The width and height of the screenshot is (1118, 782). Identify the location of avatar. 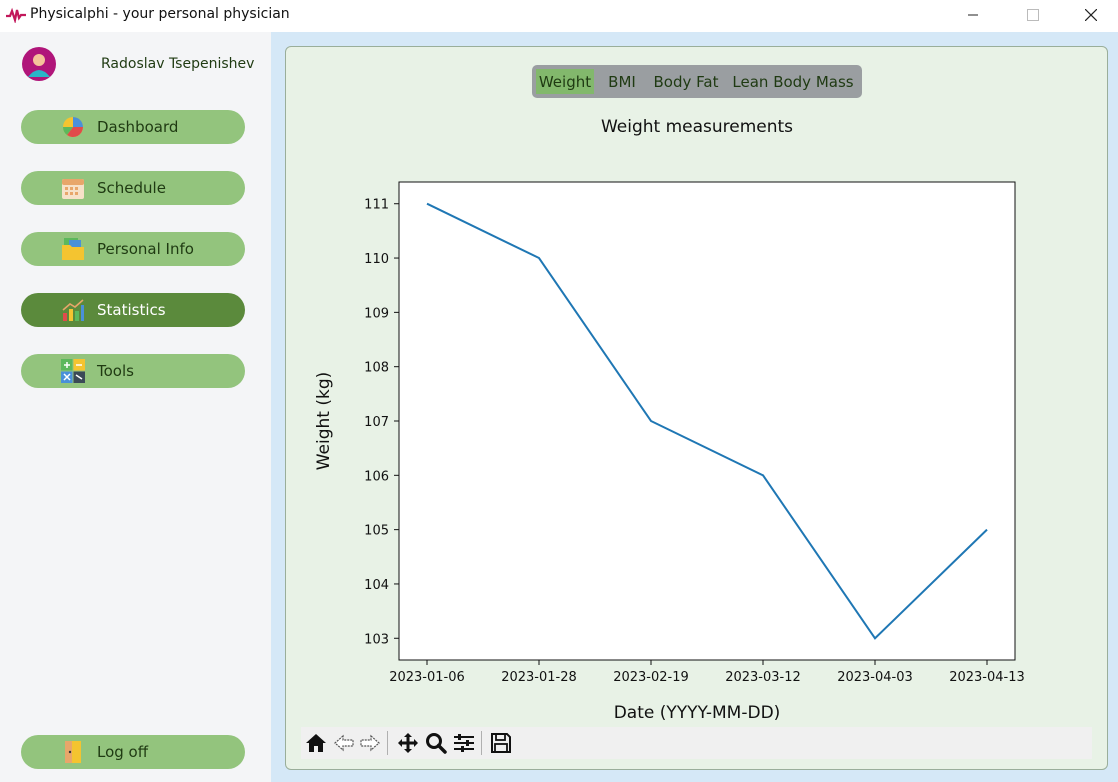
(39, 64).